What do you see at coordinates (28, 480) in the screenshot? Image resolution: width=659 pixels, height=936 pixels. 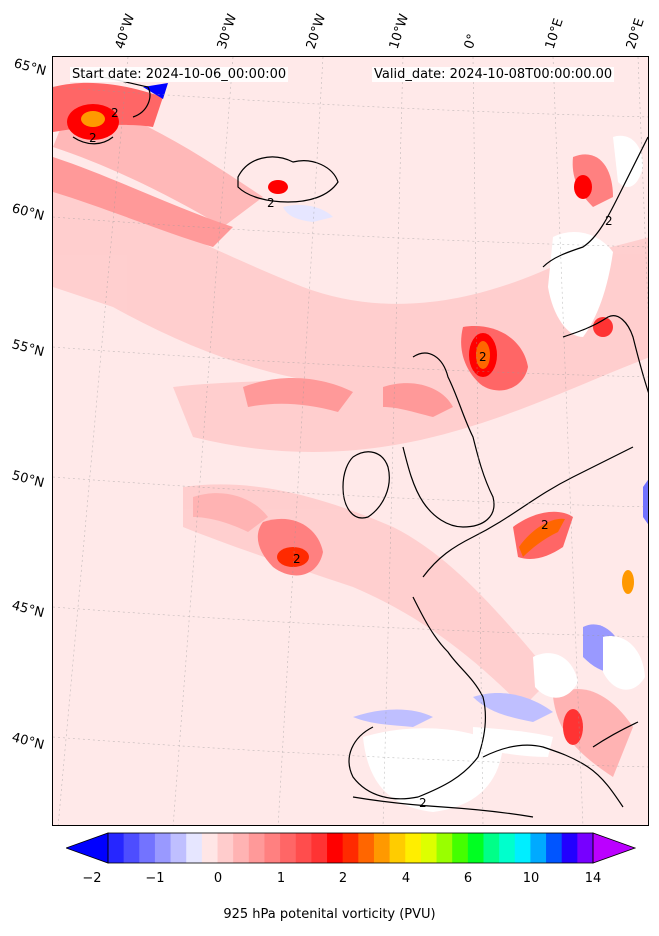 I see `lat-label: 50°N` at bounding box center [28, 480].